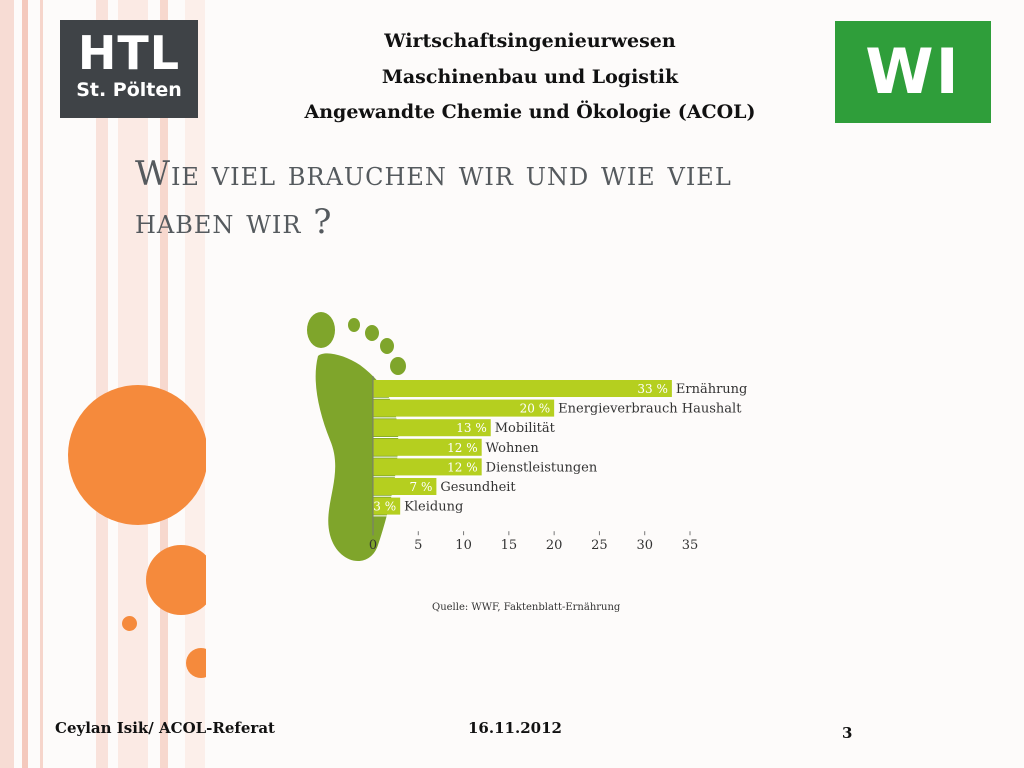  I want to click on decor-circle-medium, so click(181, 580).